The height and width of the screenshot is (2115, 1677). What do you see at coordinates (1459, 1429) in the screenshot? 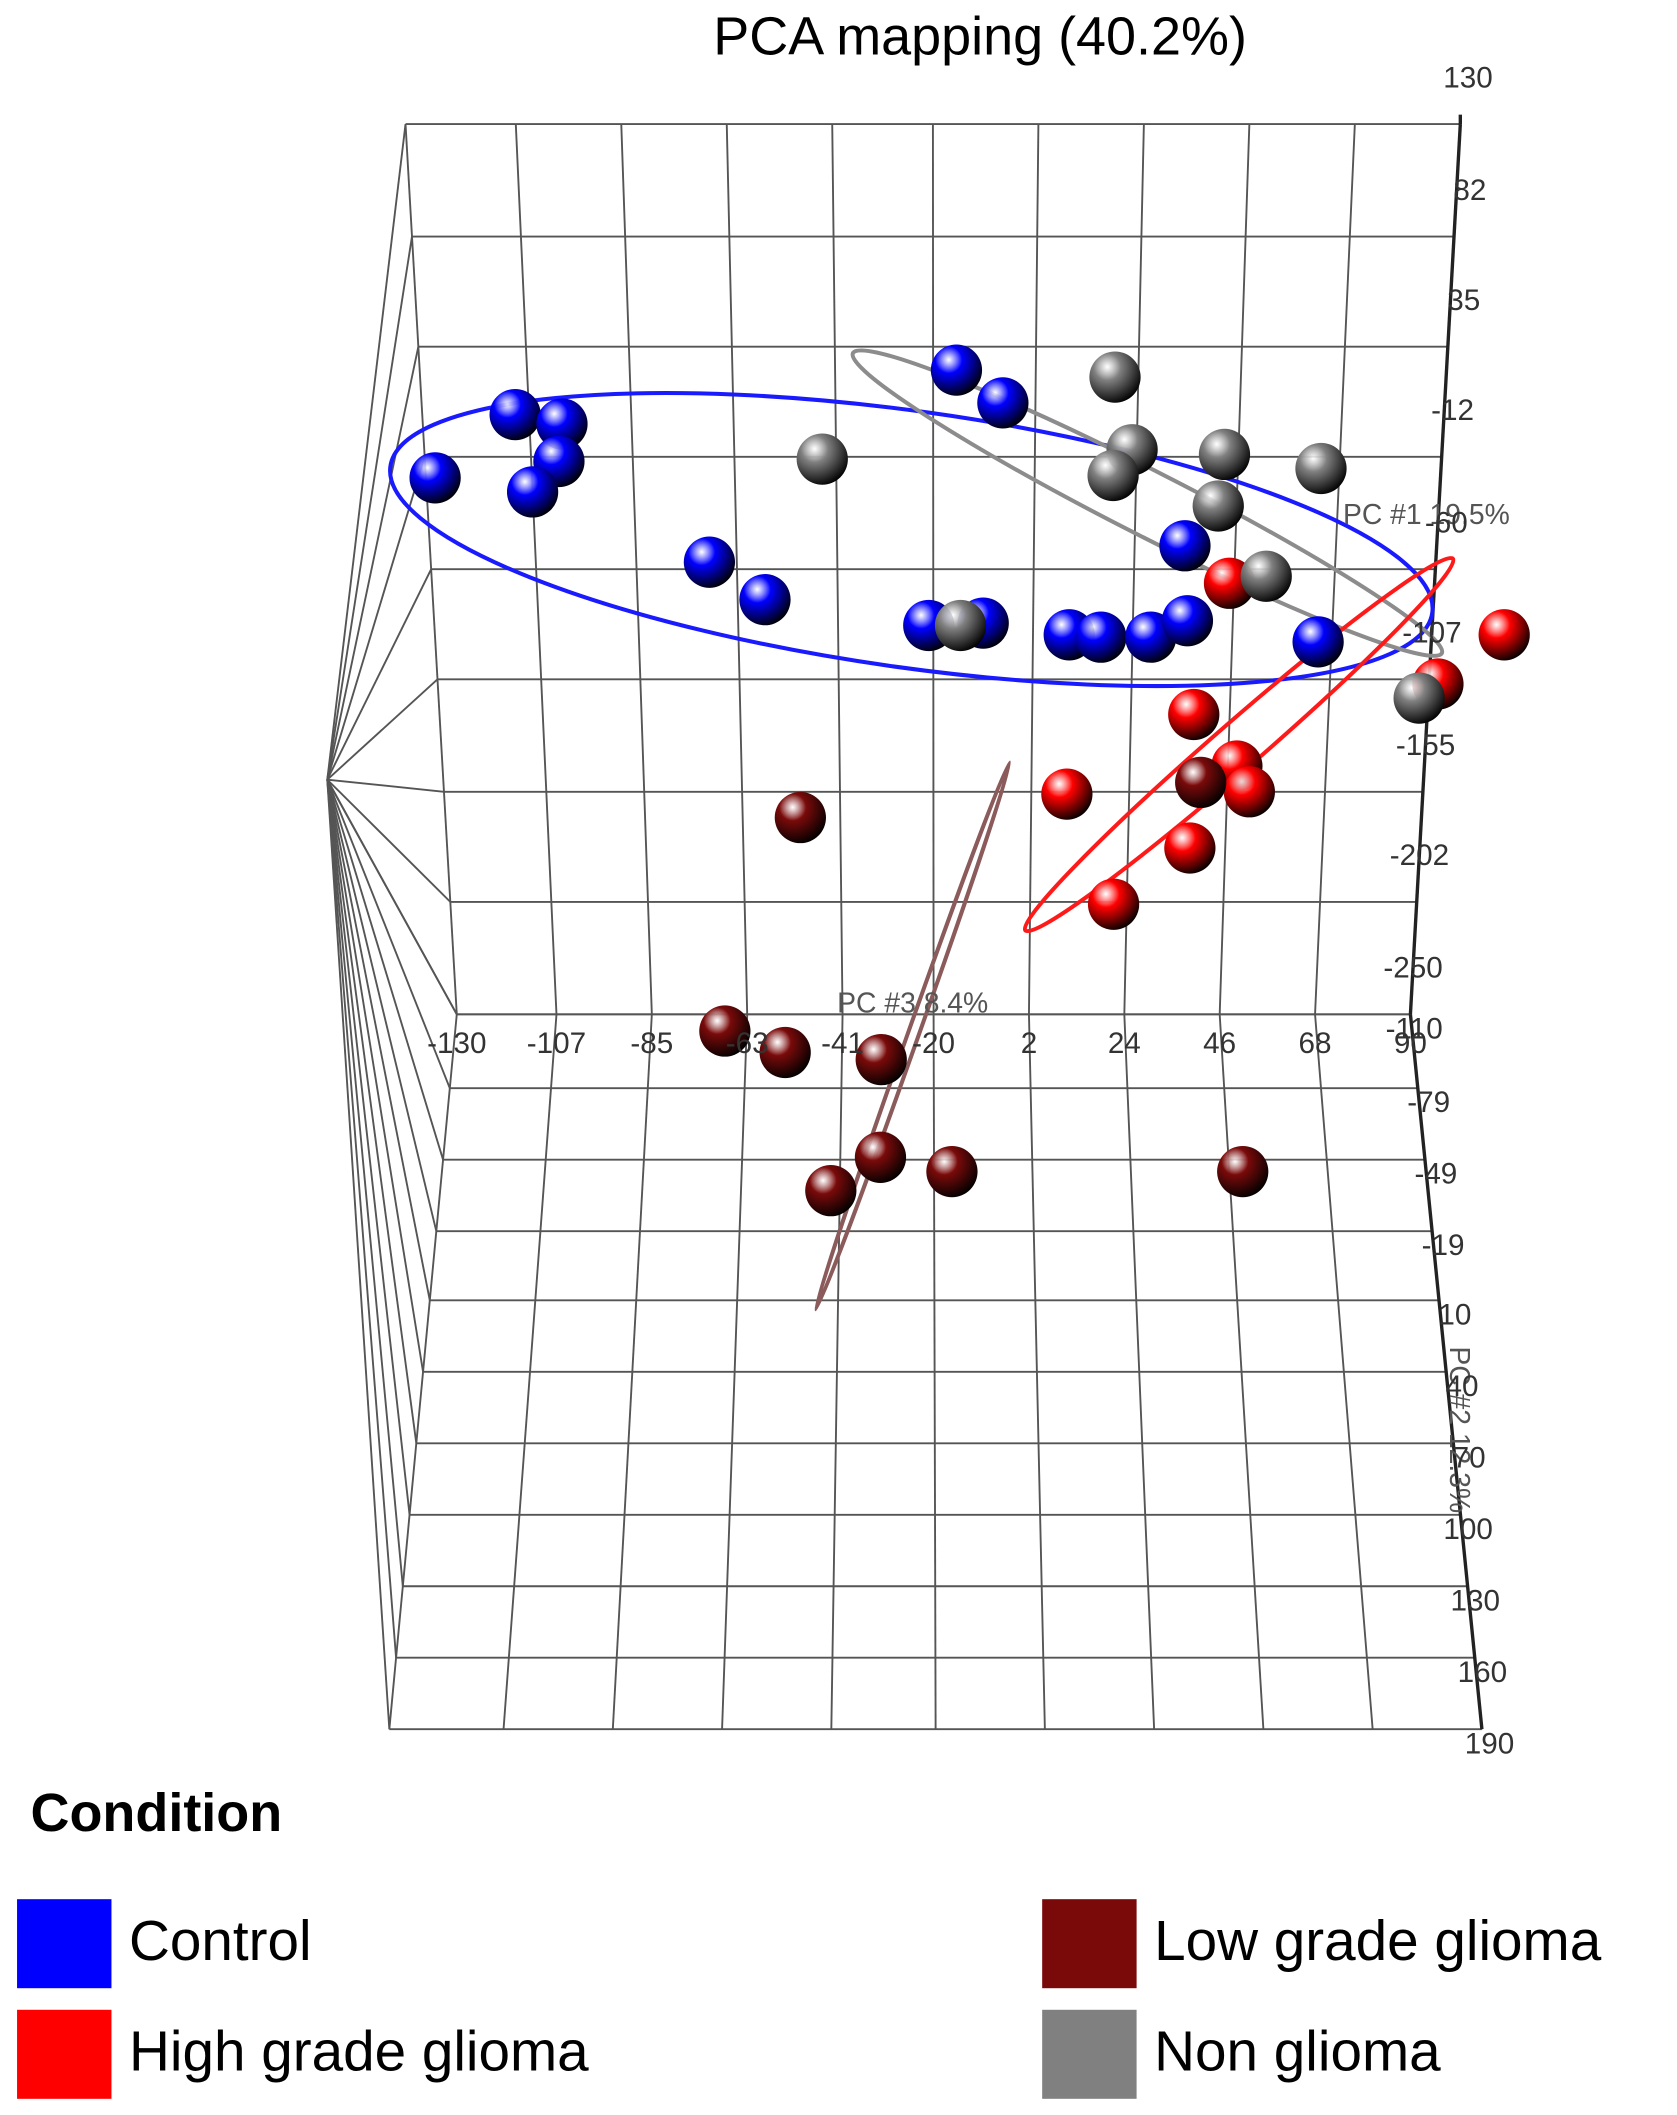
I see `axis-label: PC #2 12.3%` at bounding box center [1459, 1429].